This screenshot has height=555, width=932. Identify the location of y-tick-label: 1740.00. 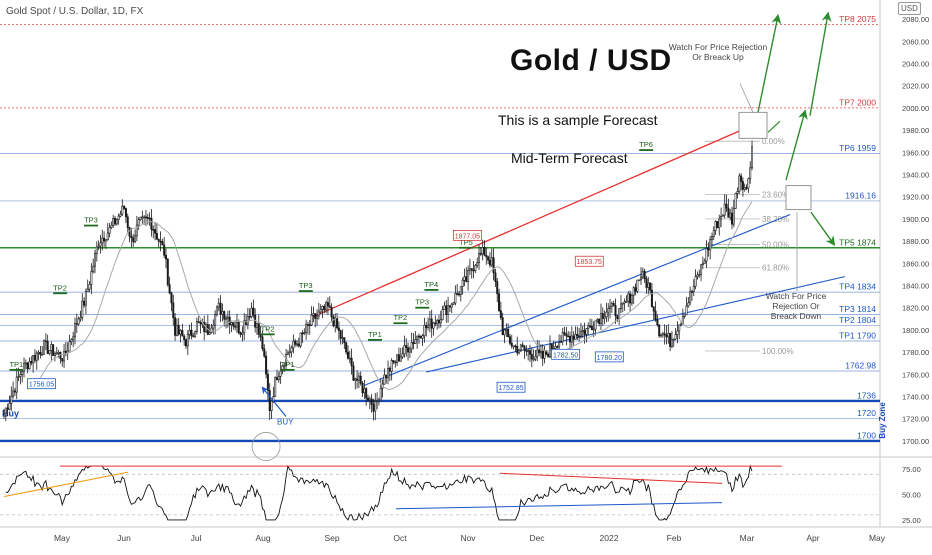
(915, 397).